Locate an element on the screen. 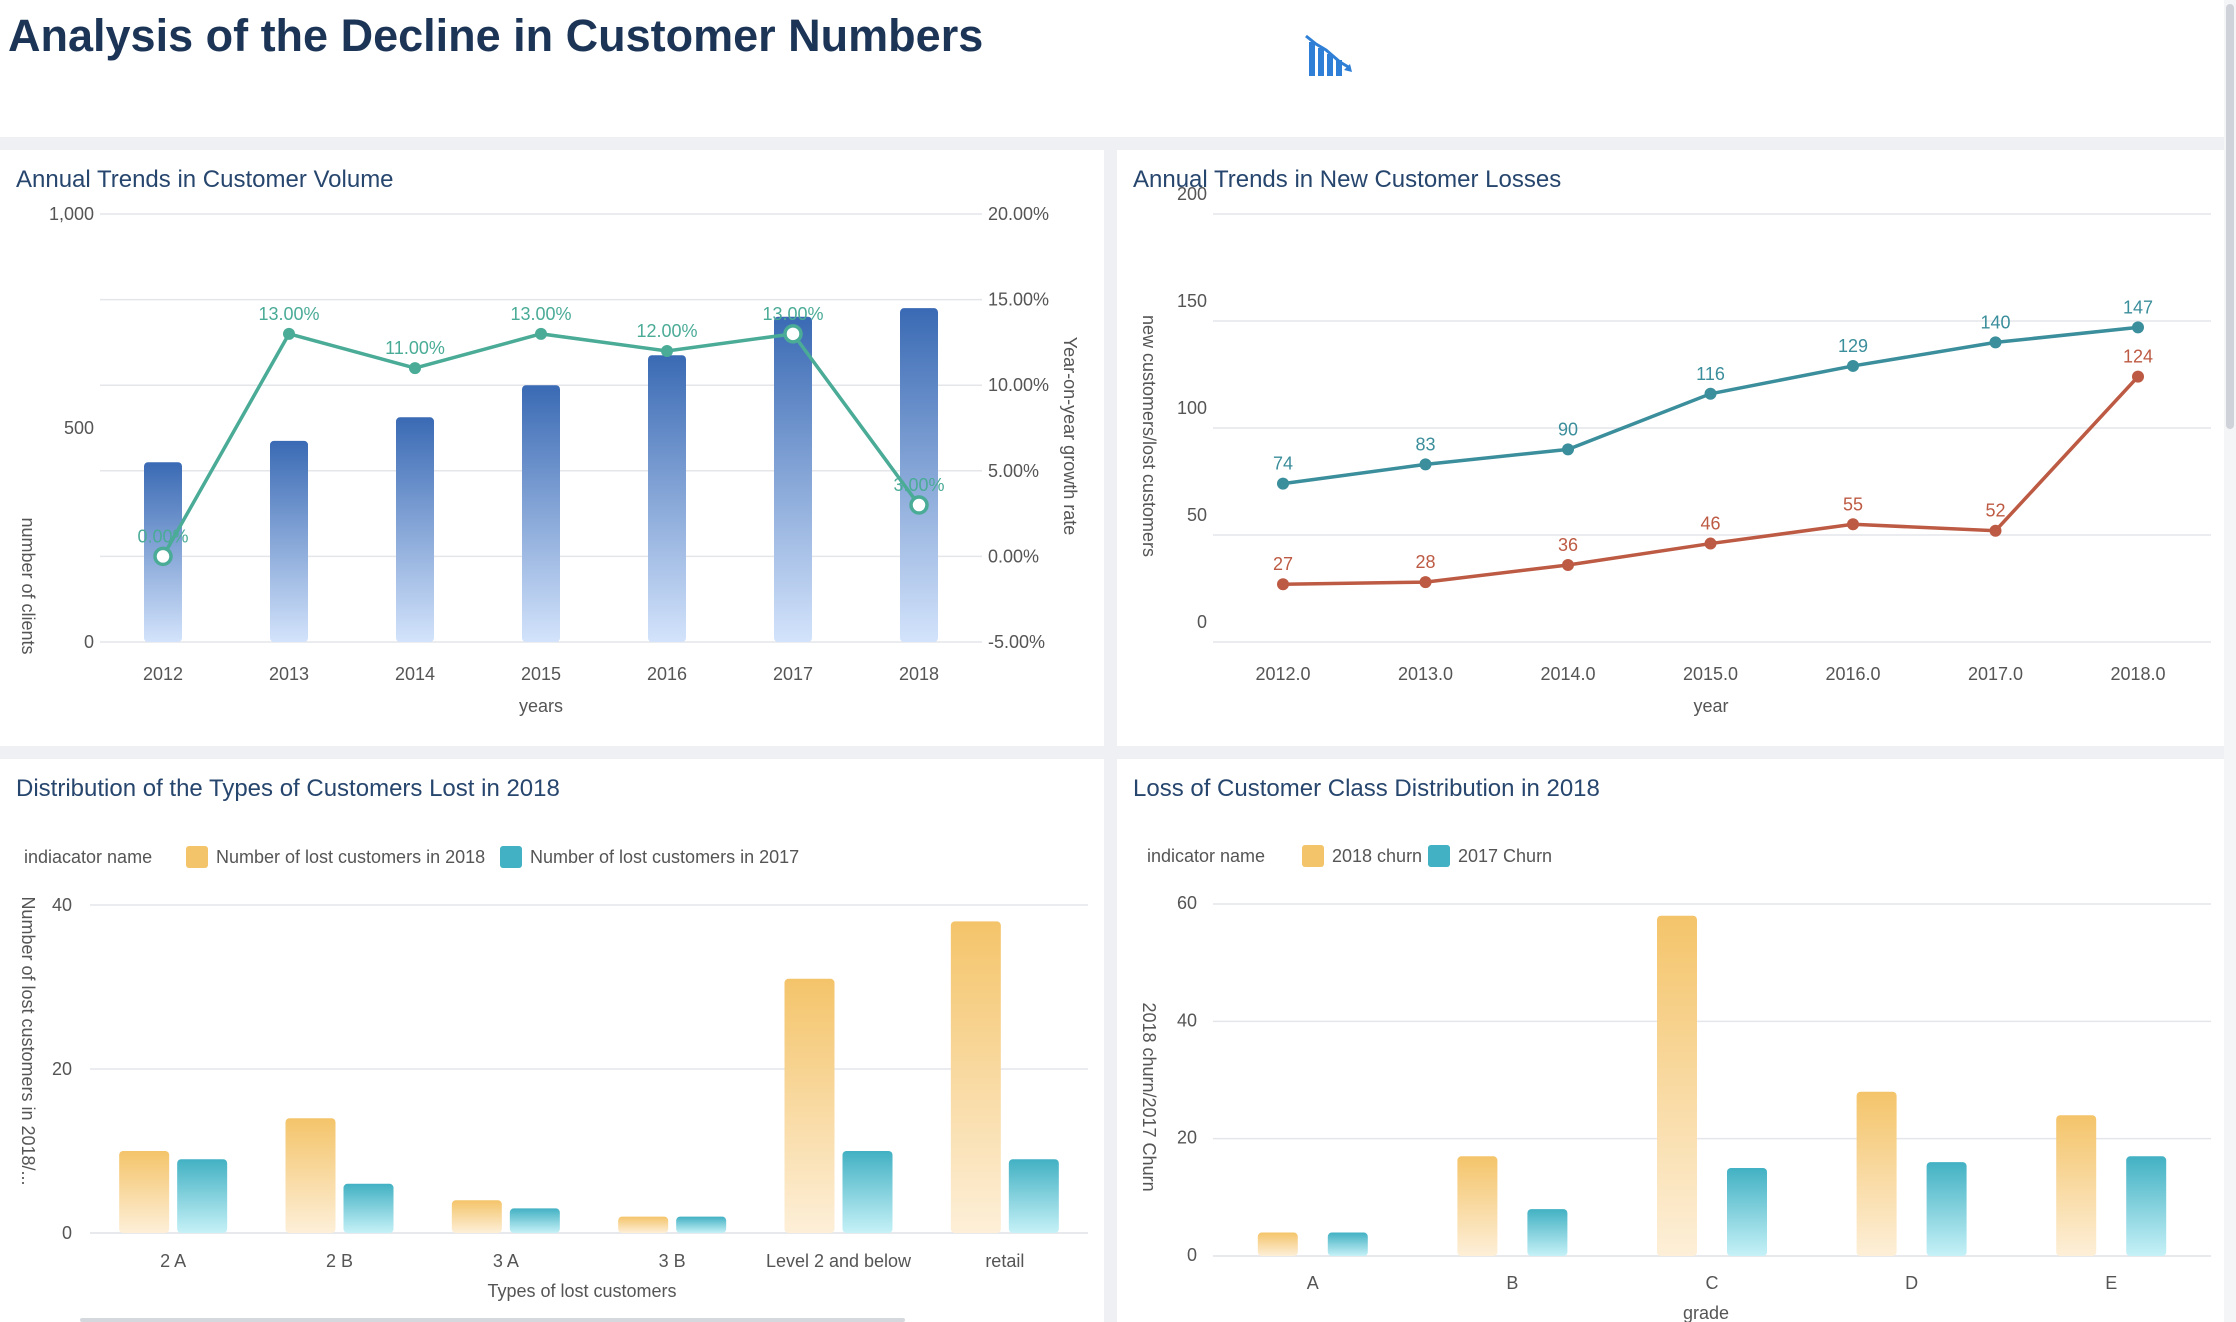 The height and width of the screenshot is (1322, 2236). x-axis-tick-label: 3 A is located at coordinates (506, 1261).